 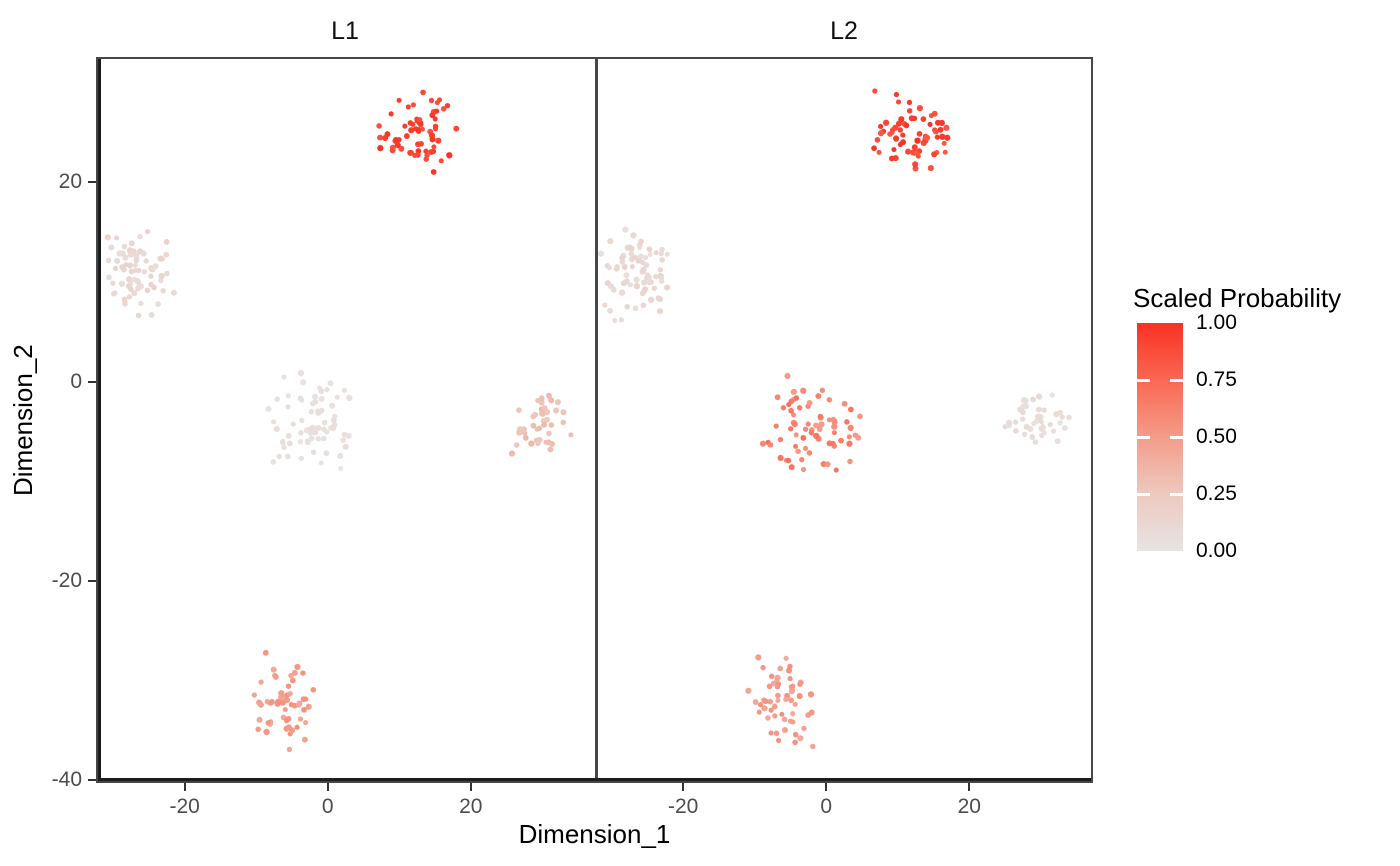 I want to click on y-tick-label: 0, so click(x=76, y=381).